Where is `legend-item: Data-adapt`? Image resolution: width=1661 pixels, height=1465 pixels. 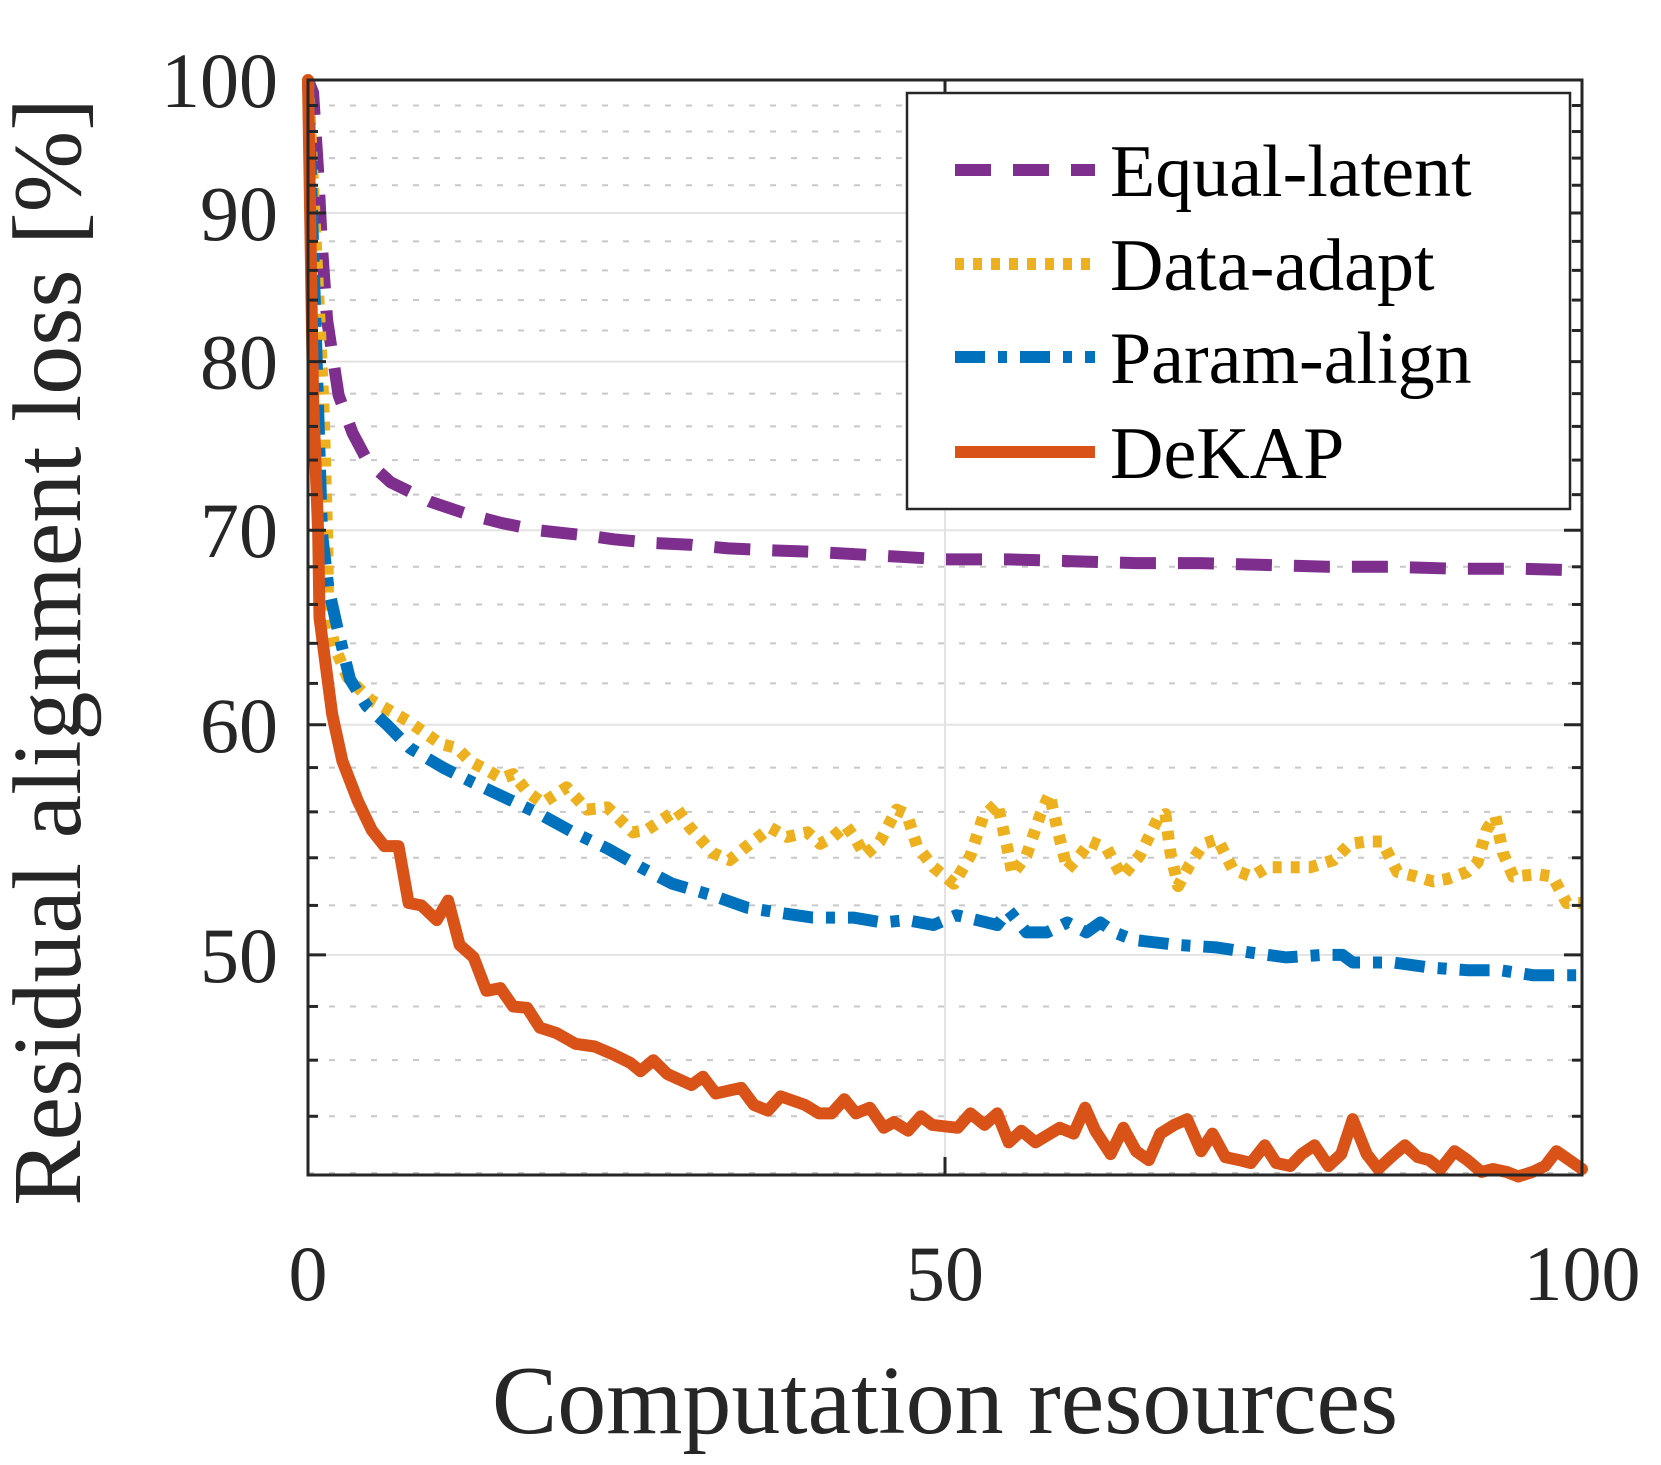
legend-item: Data-adapt is located at coordinates (1195, 266).